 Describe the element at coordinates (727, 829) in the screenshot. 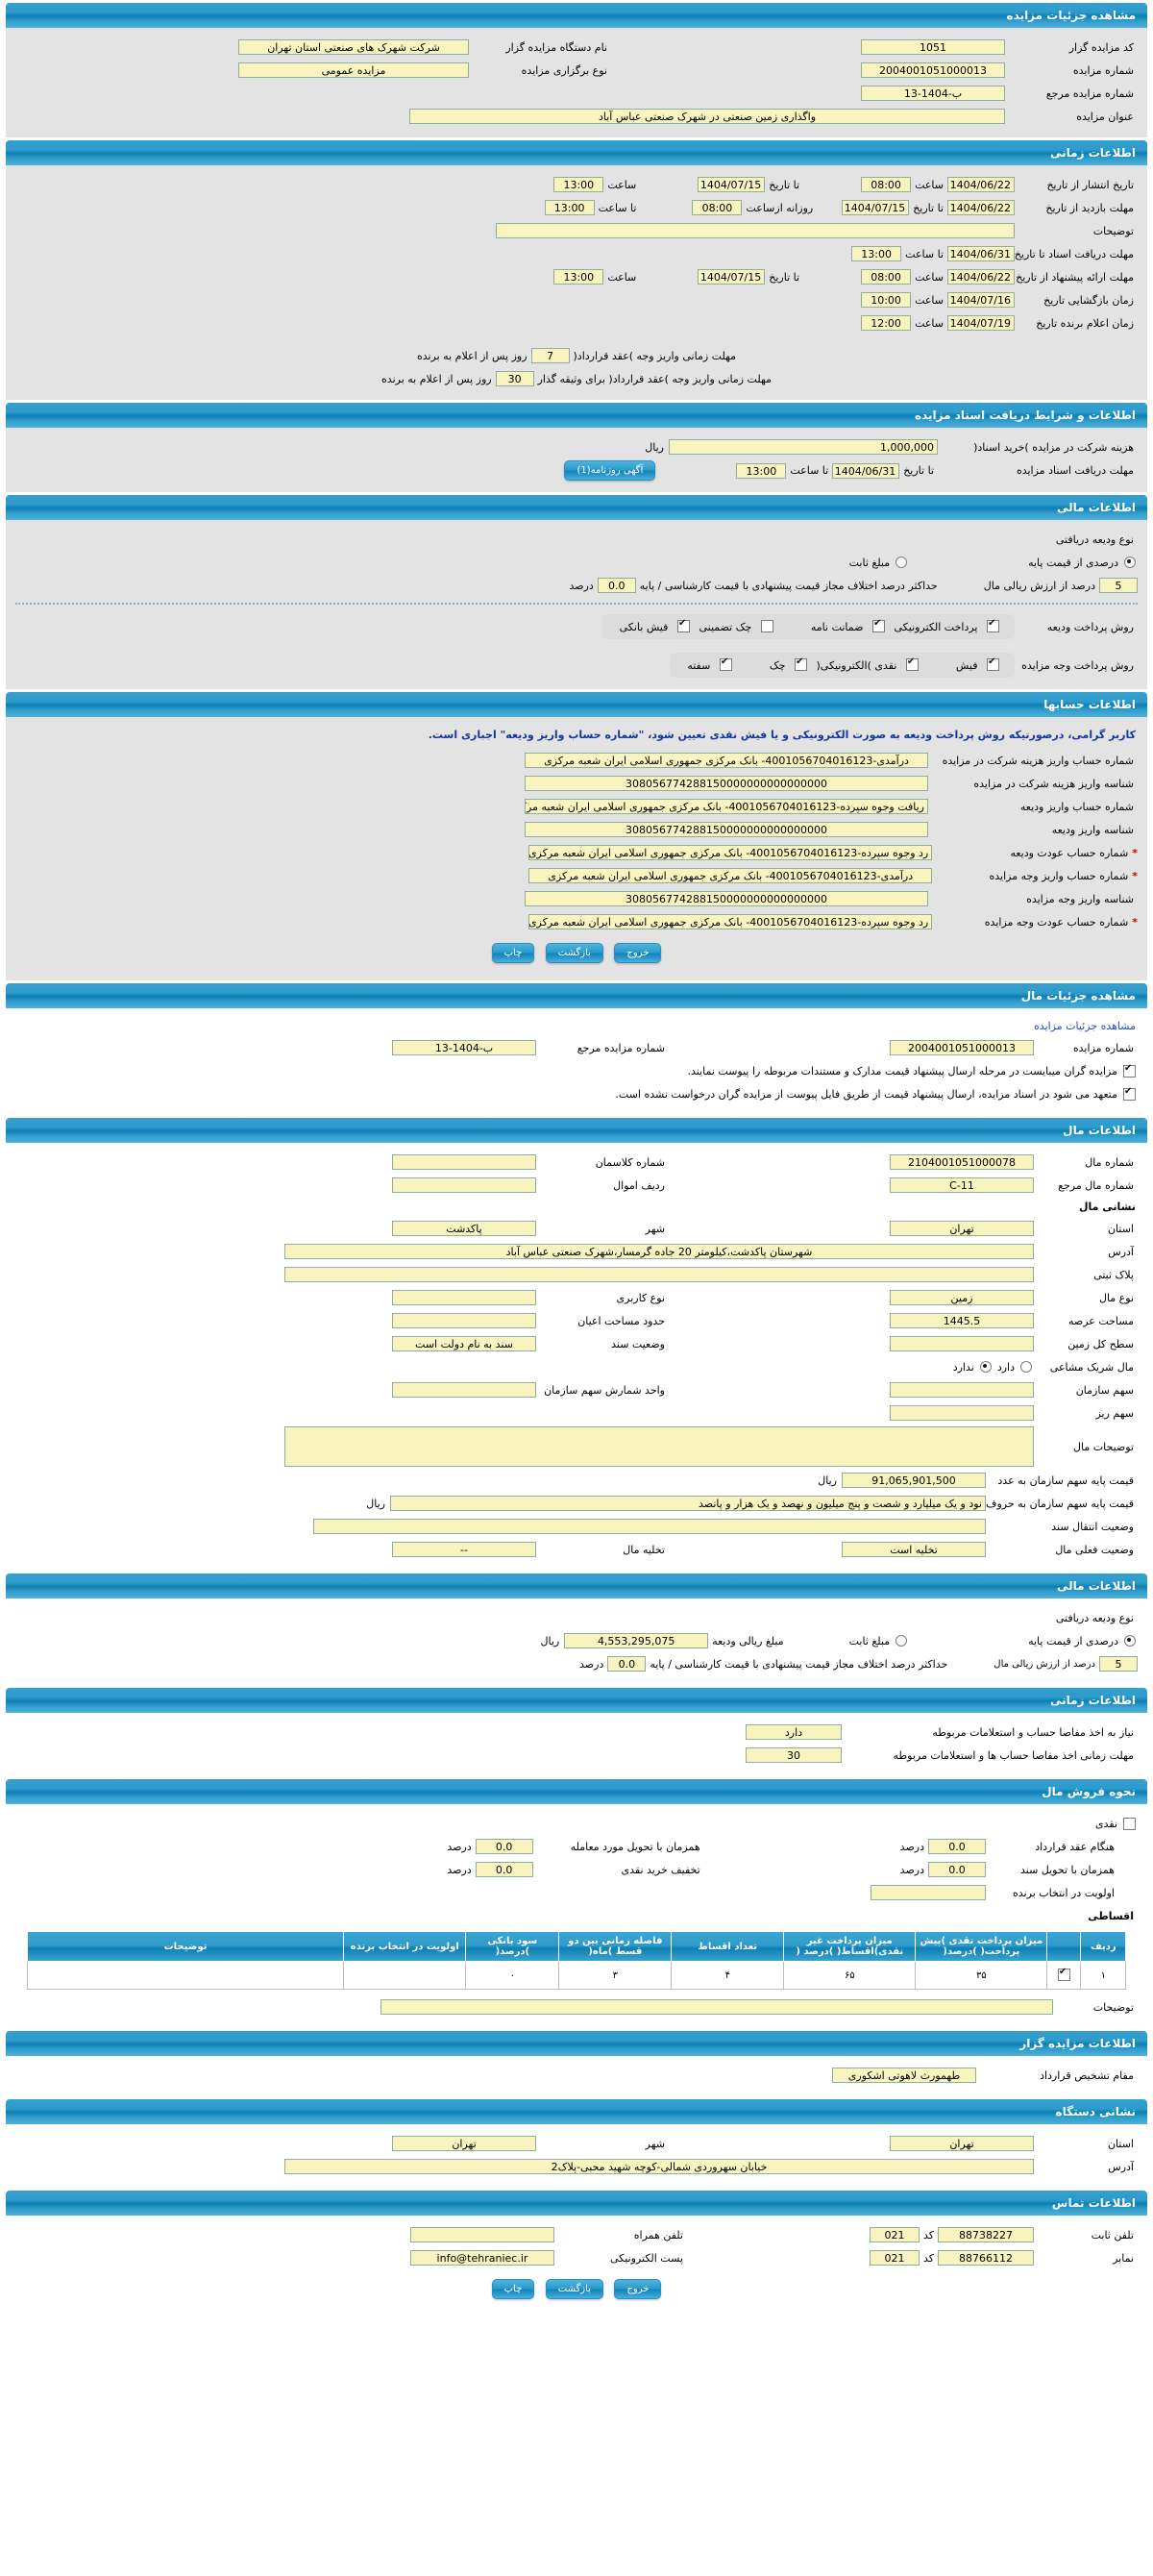

I see `field-shenase-deposit: 308056774288150000000000000000` at that location.